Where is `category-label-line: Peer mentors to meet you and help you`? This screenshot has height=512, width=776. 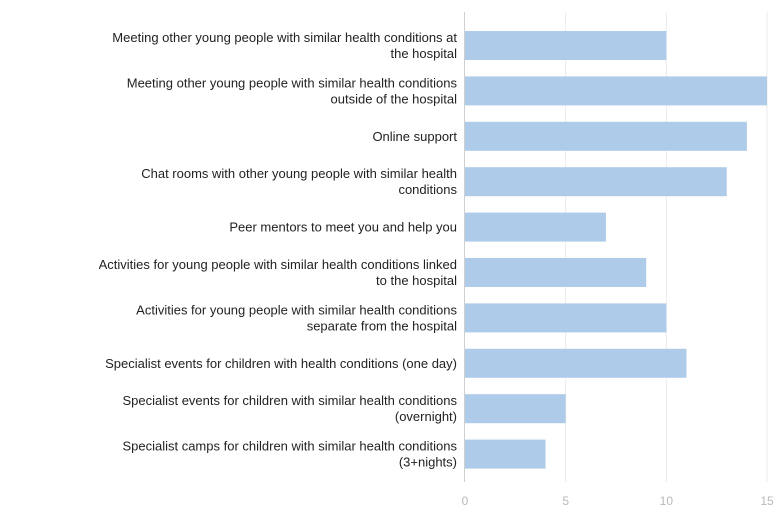 category-label-line: Peer mentors to meet you and help you is located at coordinates (343, 227).